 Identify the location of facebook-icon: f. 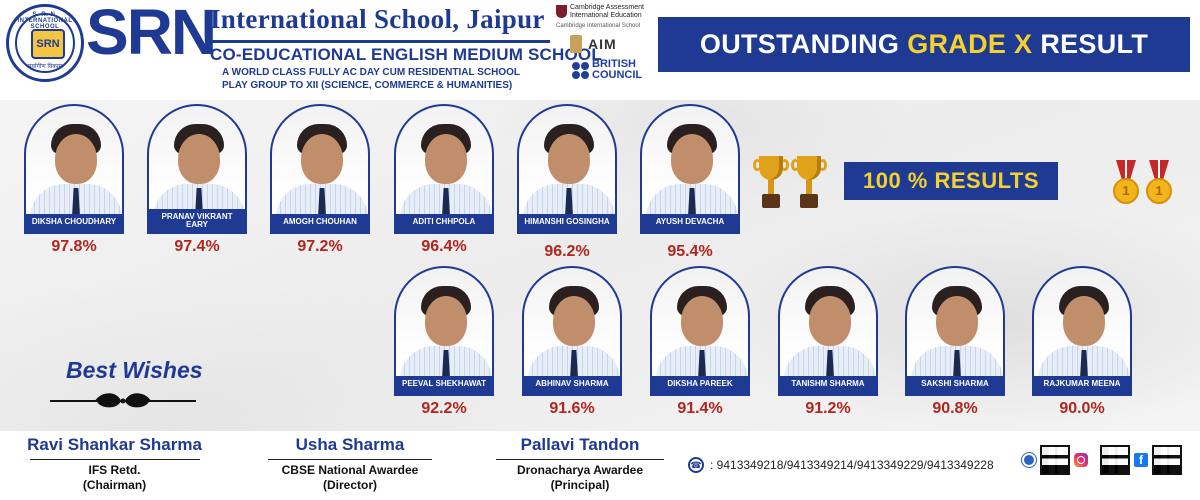
(1141, 460).